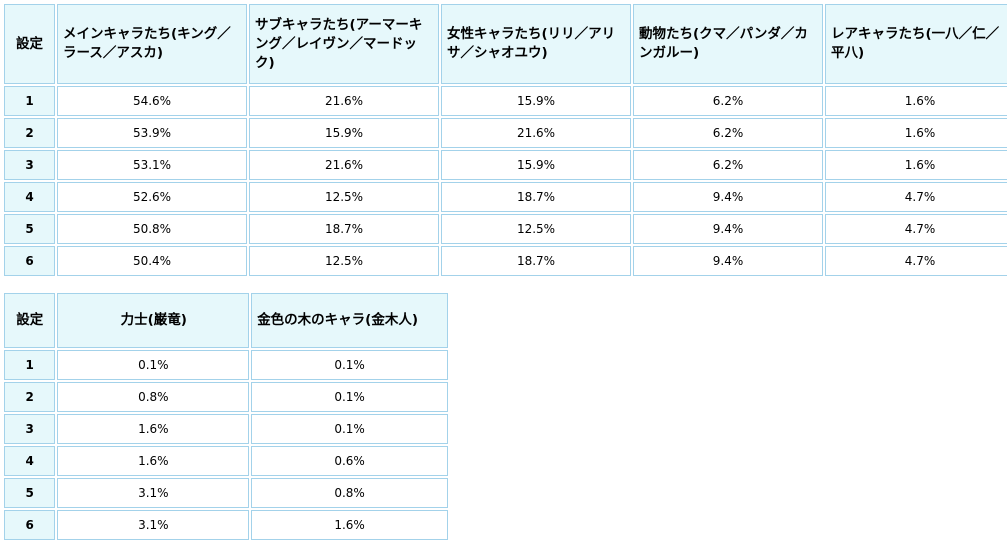  What do you see at coordinates (916, 44) in the screenshot?
I see `column-header-rare-characters: レアキャラたち(一八／仁／平八)` at bounding box center [916, 44].